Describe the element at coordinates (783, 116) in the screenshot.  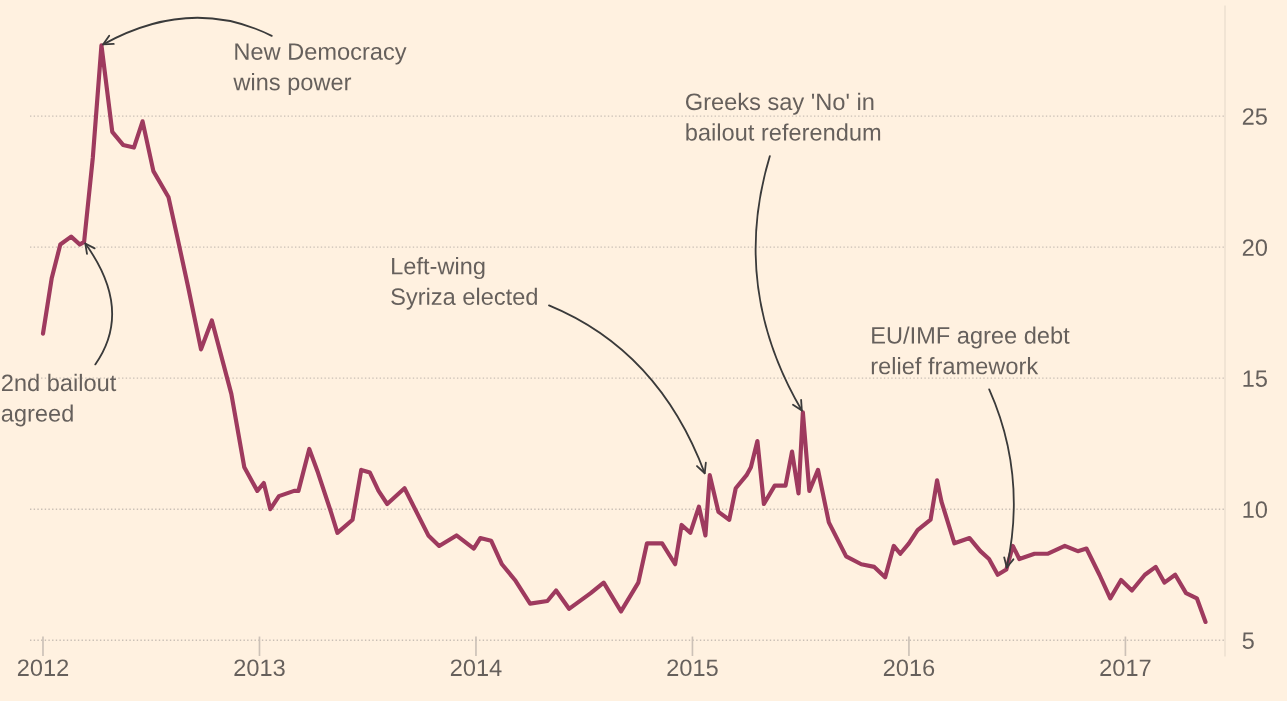
I see `annotation: Greeks say 'No' in bailout referendum` at that location.